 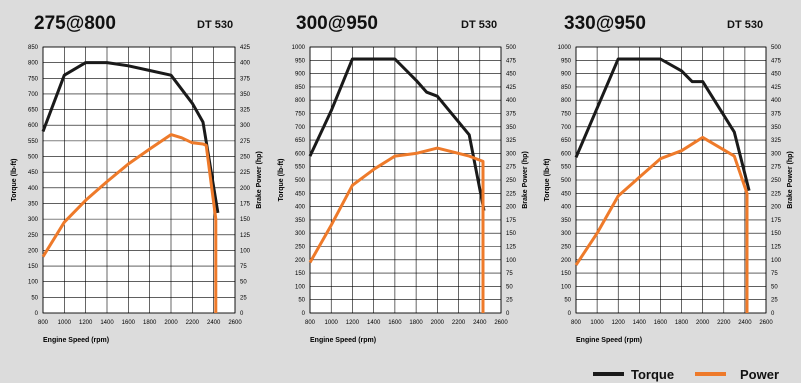 I want to click on chart-title: 275@800, so click(x=75, y=23).